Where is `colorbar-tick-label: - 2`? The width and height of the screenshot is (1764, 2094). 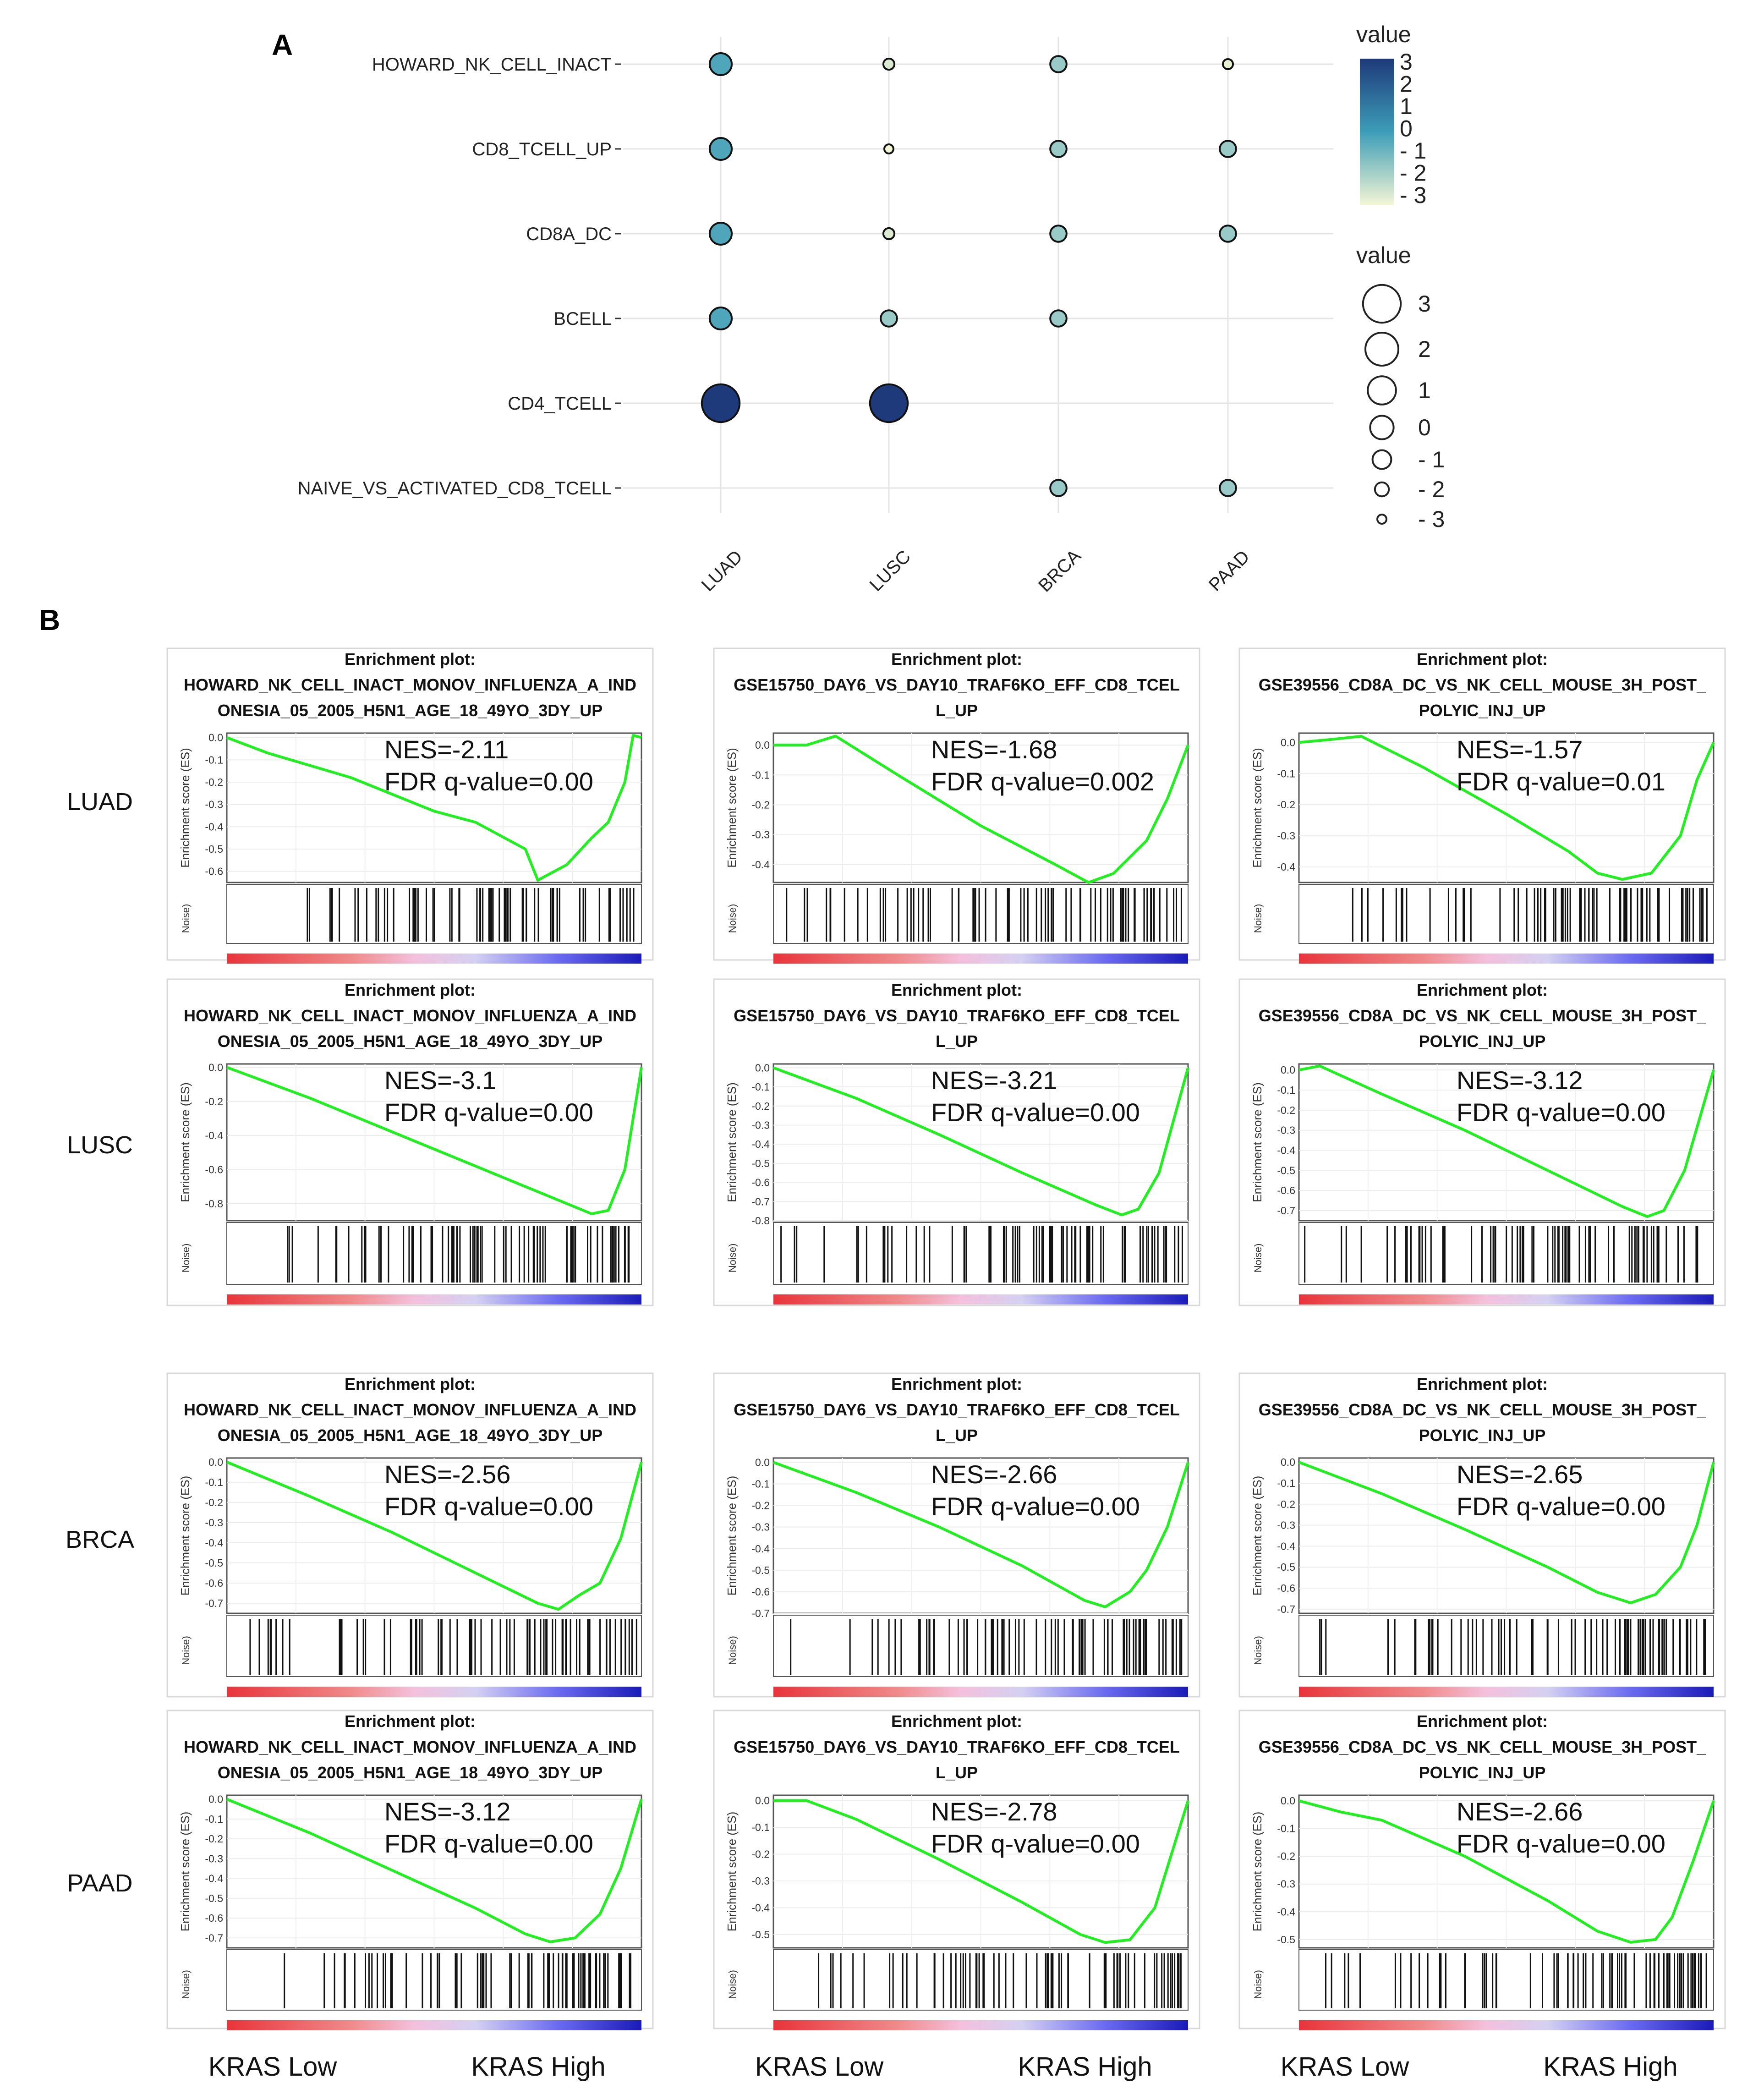
colorbar-tick-label: - 2 is located at coordinates (1413, 173).